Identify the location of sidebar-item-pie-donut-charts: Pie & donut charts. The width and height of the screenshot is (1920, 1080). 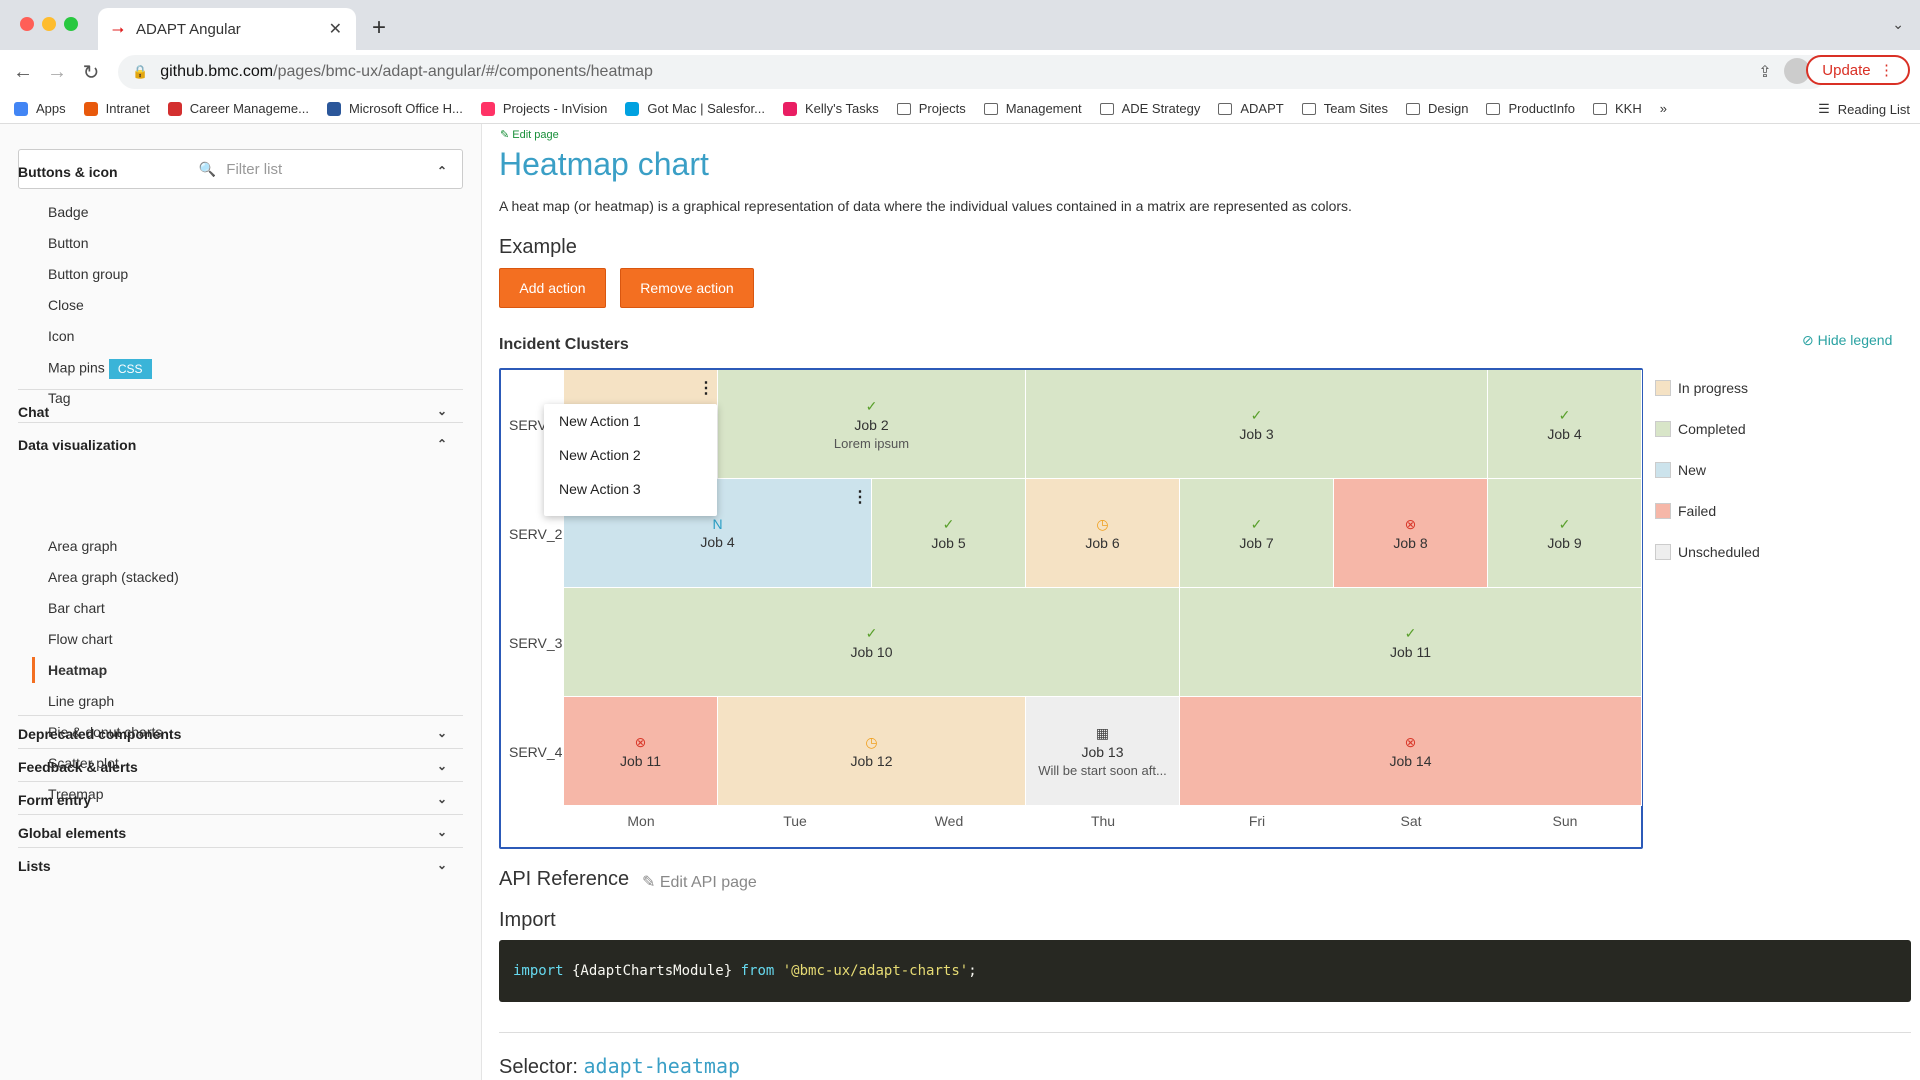
(105, 732).